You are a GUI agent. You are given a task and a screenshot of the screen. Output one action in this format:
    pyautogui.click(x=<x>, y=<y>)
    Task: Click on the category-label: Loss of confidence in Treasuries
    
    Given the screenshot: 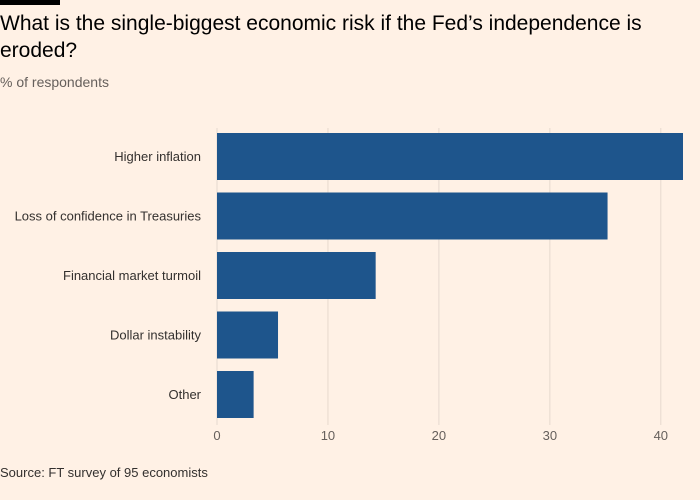 What is the action you would take?
    pyautogui.click(x=108, y=216)
    